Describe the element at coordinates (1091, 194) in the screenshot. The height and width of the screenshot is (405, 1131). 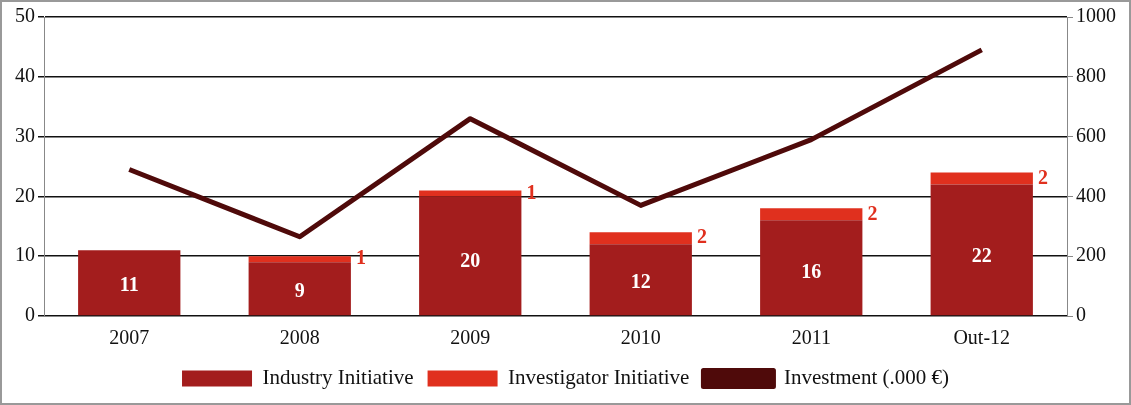
I see `y2-tick-label: 400` at that location.